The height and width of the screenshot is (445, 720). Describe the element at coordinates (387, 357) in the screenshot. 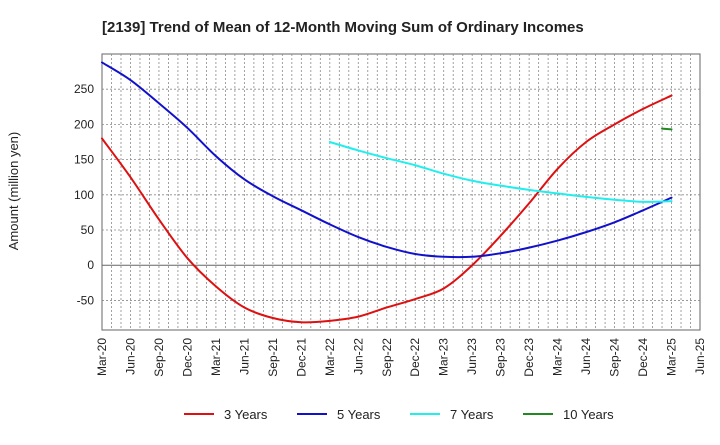

I see `x-tick-label: Sep-22` at that location.